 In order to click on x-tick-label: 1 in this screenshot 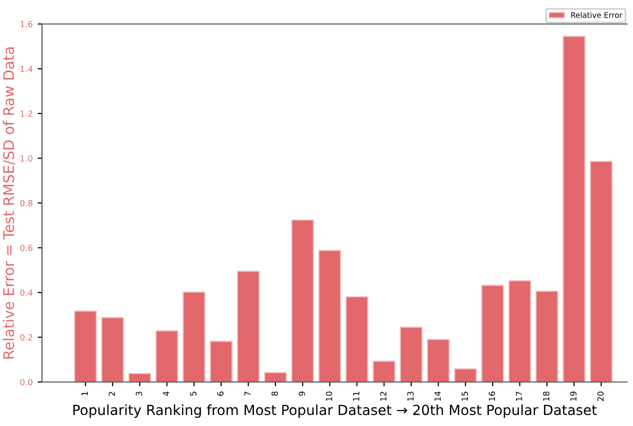, I will do `click(85, 394)`.